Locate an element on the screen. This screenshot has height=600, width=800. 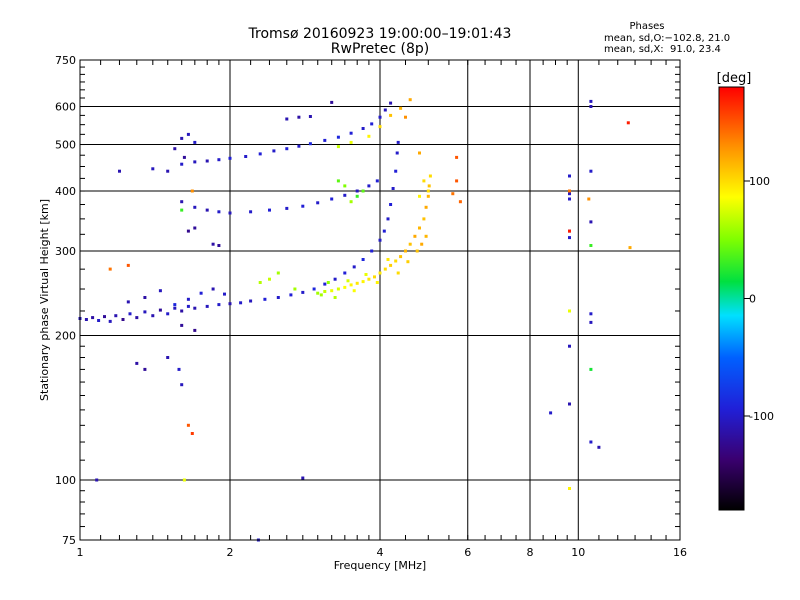
y-tick-label: 750 is located at coordinates (65, 60).